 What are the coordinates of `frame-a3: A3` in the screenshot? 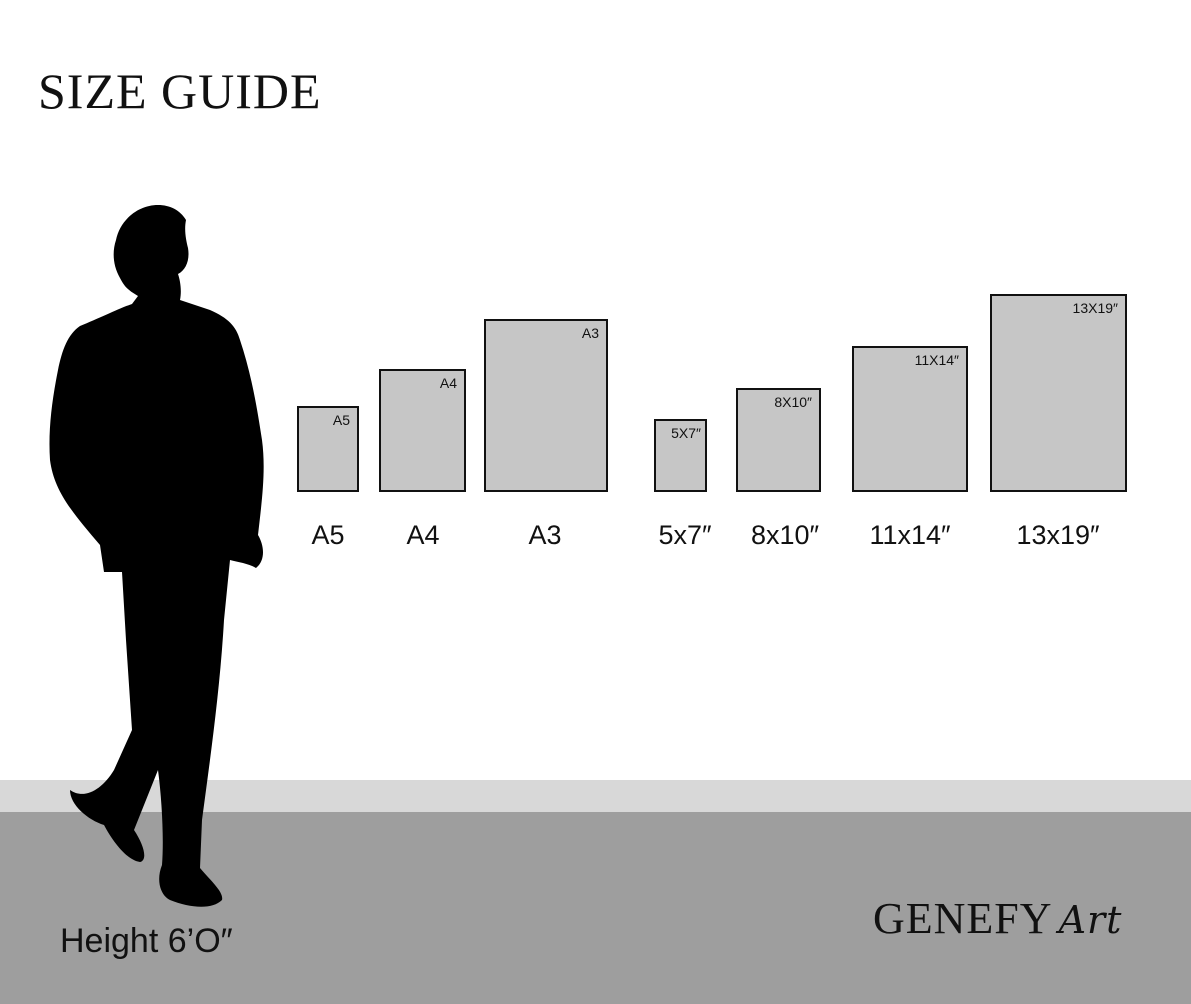 It's located at (546, 405).